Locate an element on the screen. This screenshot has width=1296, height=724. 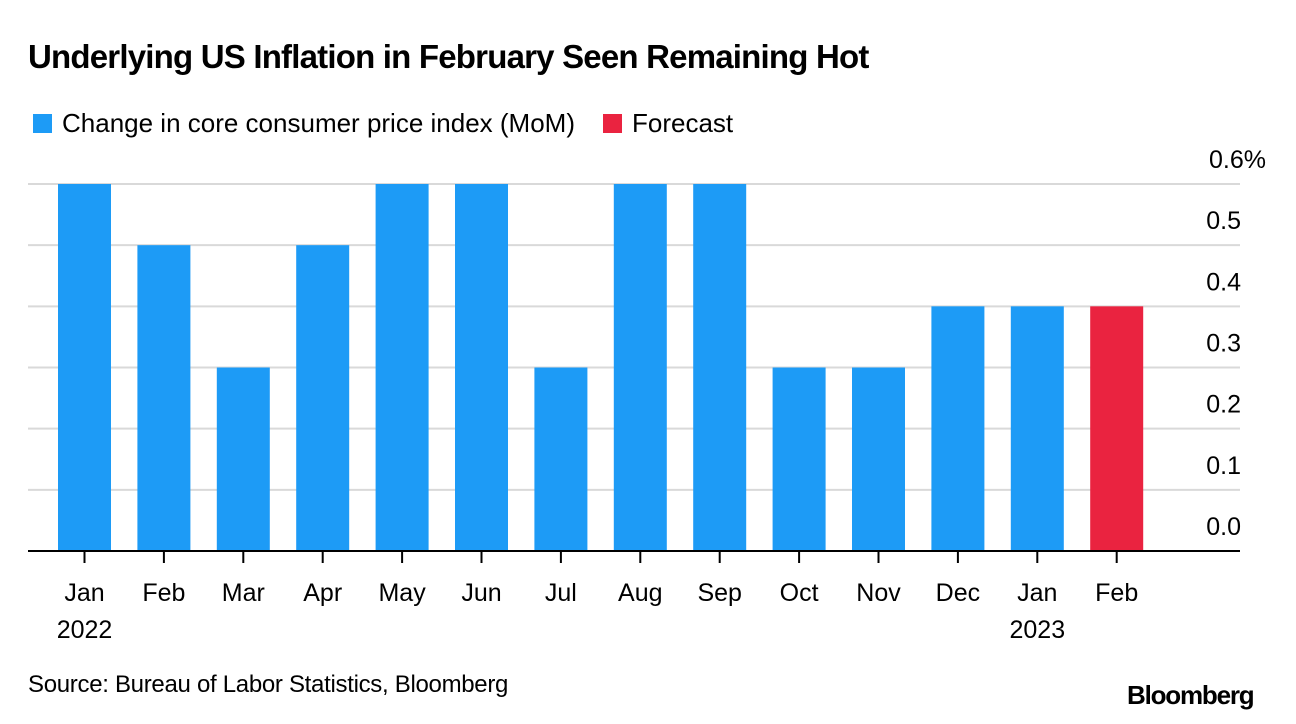
y-tick-label: 0.0 is located at coordinates (1223, 527).